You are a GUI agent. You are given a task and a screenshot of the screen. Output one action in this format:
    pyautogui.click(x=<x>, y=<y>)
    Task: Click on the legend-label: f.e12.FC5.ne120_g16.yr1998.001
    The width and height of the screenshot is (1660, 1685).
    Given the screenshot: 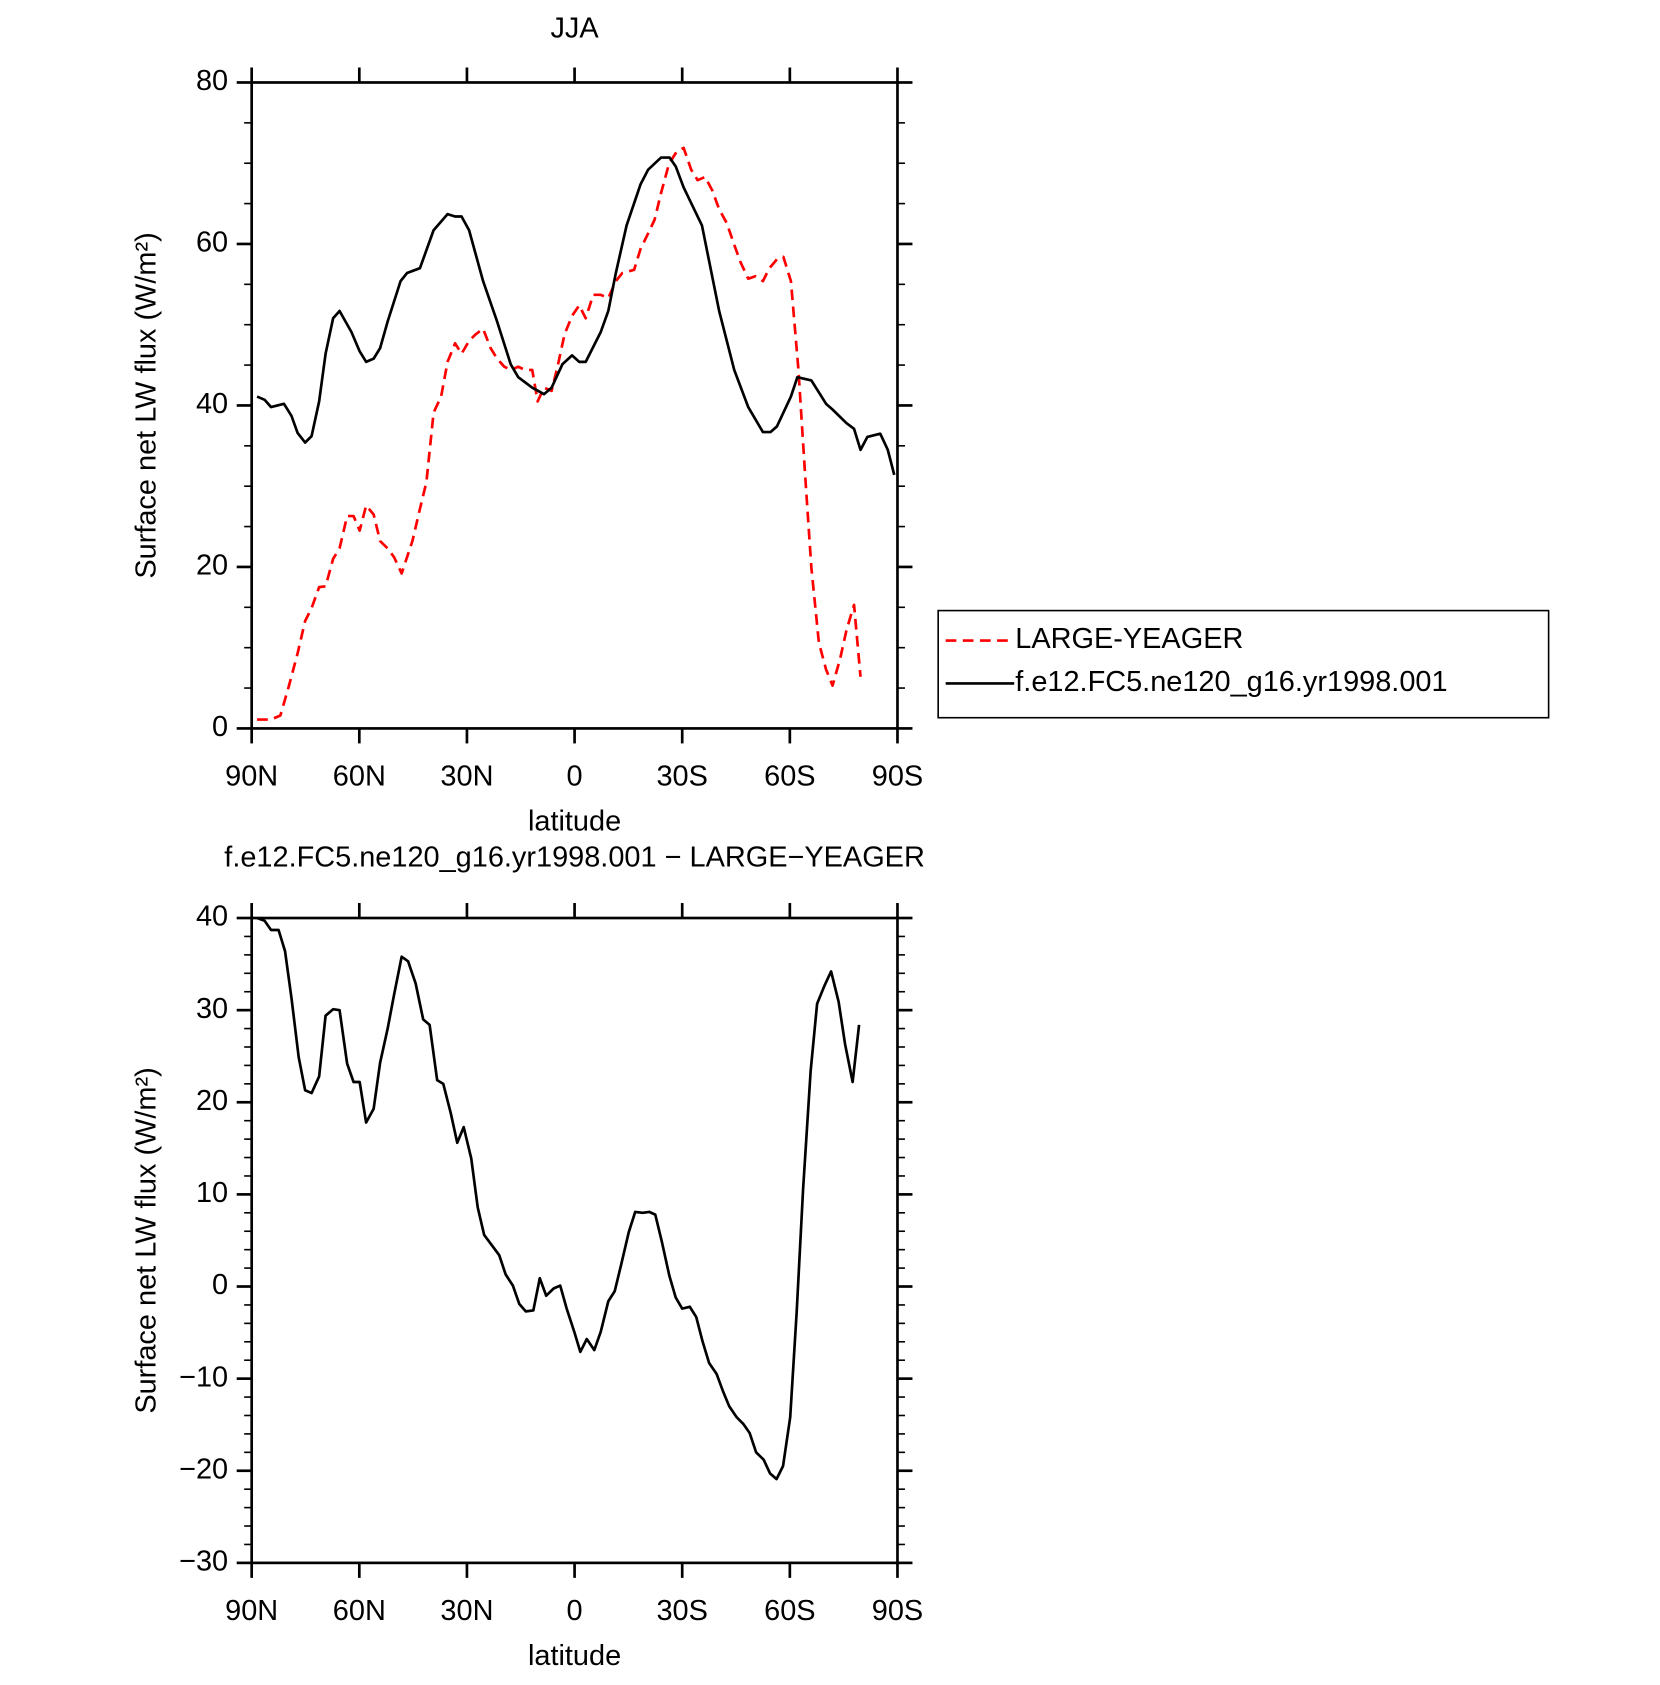 What is the action you would take?
    pyautogui.click(x=1231, y=682)
    